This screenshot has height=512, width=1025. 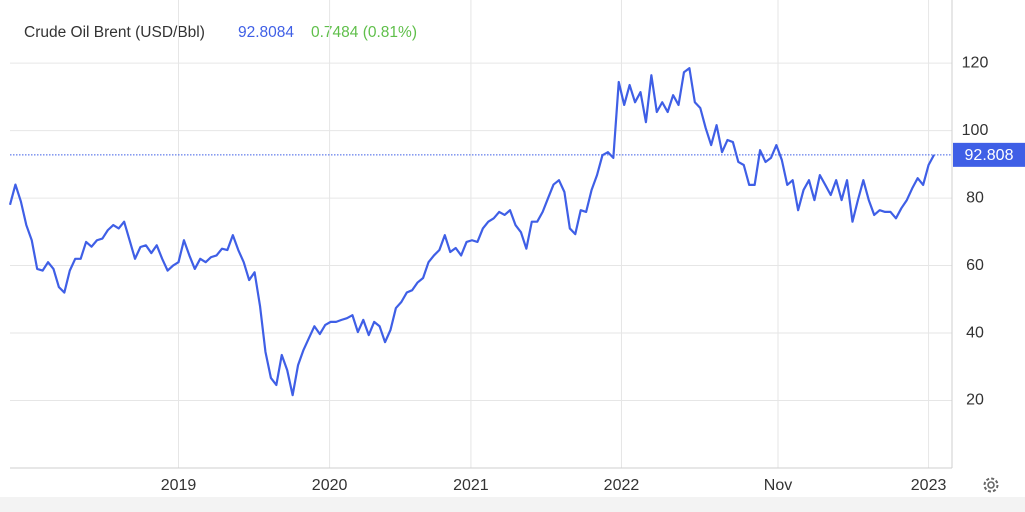 I want to click on x-tick-label: 2019, so click(x=179, y=485).